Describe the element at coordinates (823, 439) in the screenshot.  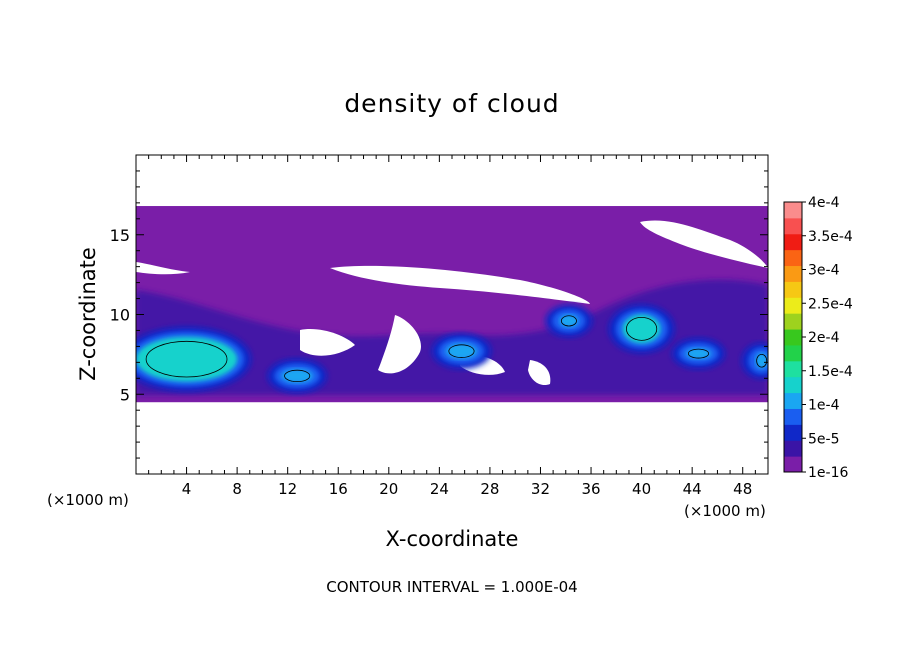
I see `colorbar-label: 5e-5` at that location.